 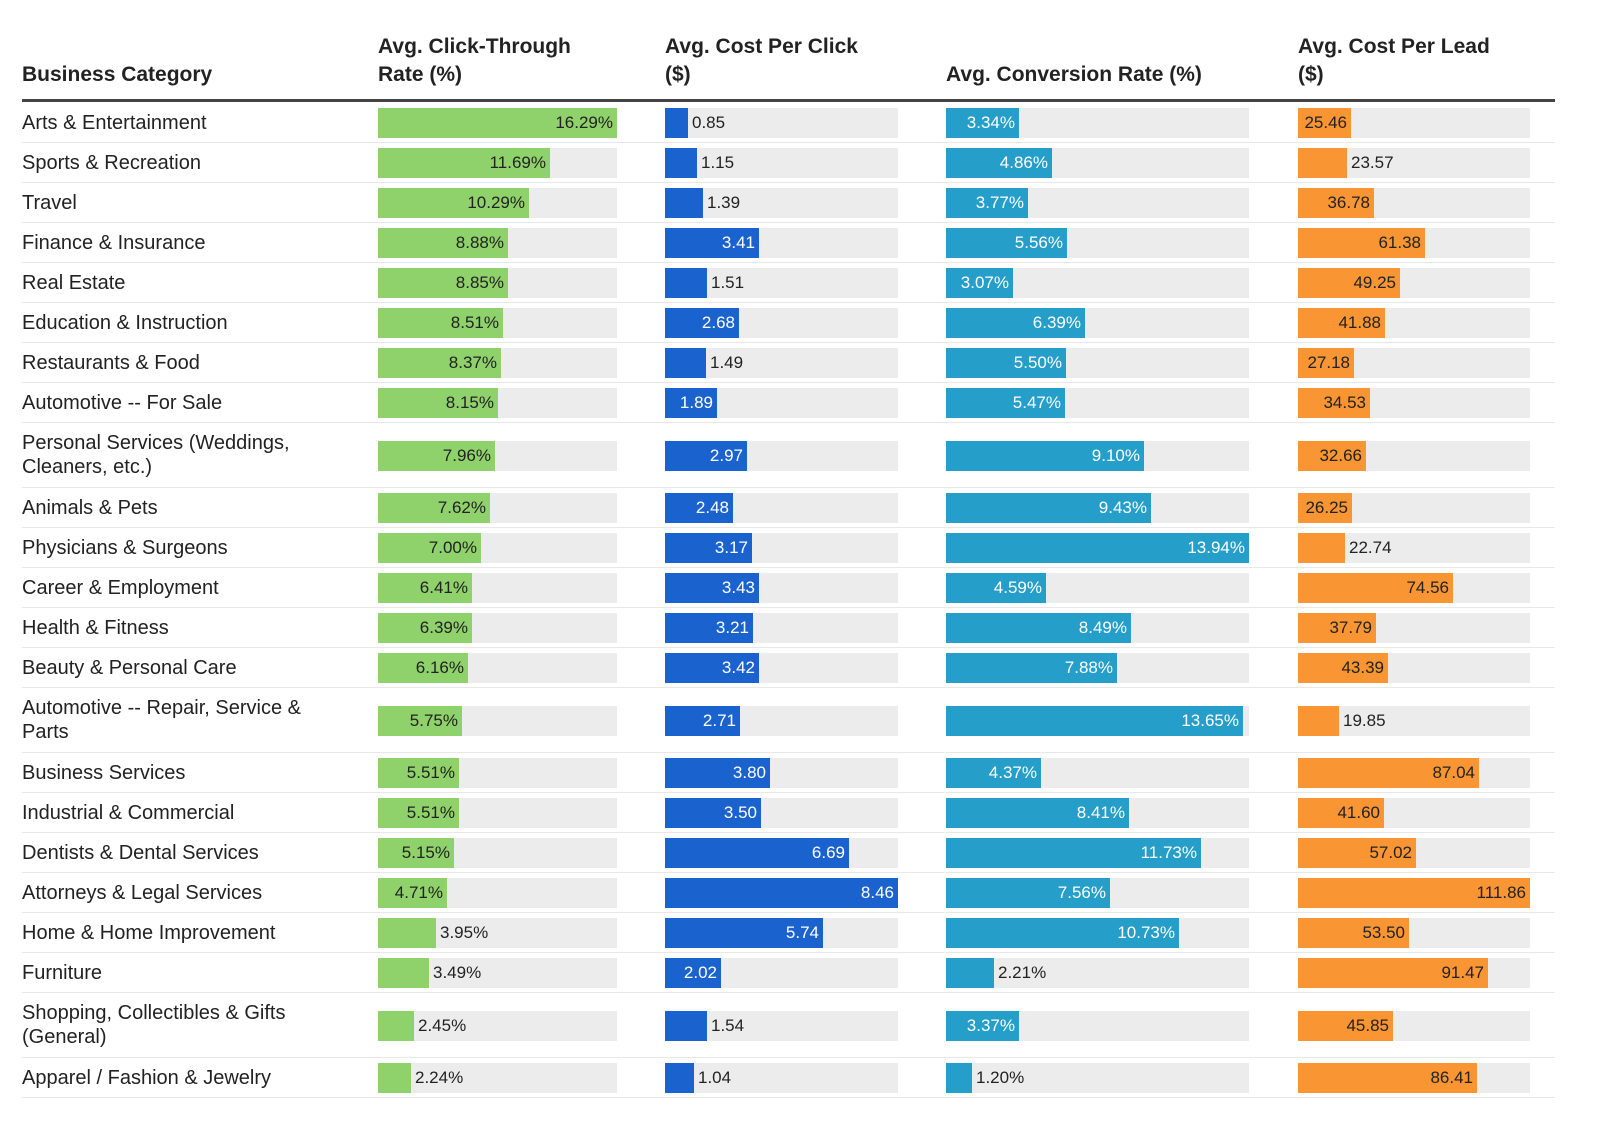 What do you see at coordinates (1038, 242) in the screenshot?
I see `cr-value-label: 5.56%` at bounding box center [1038, 242].